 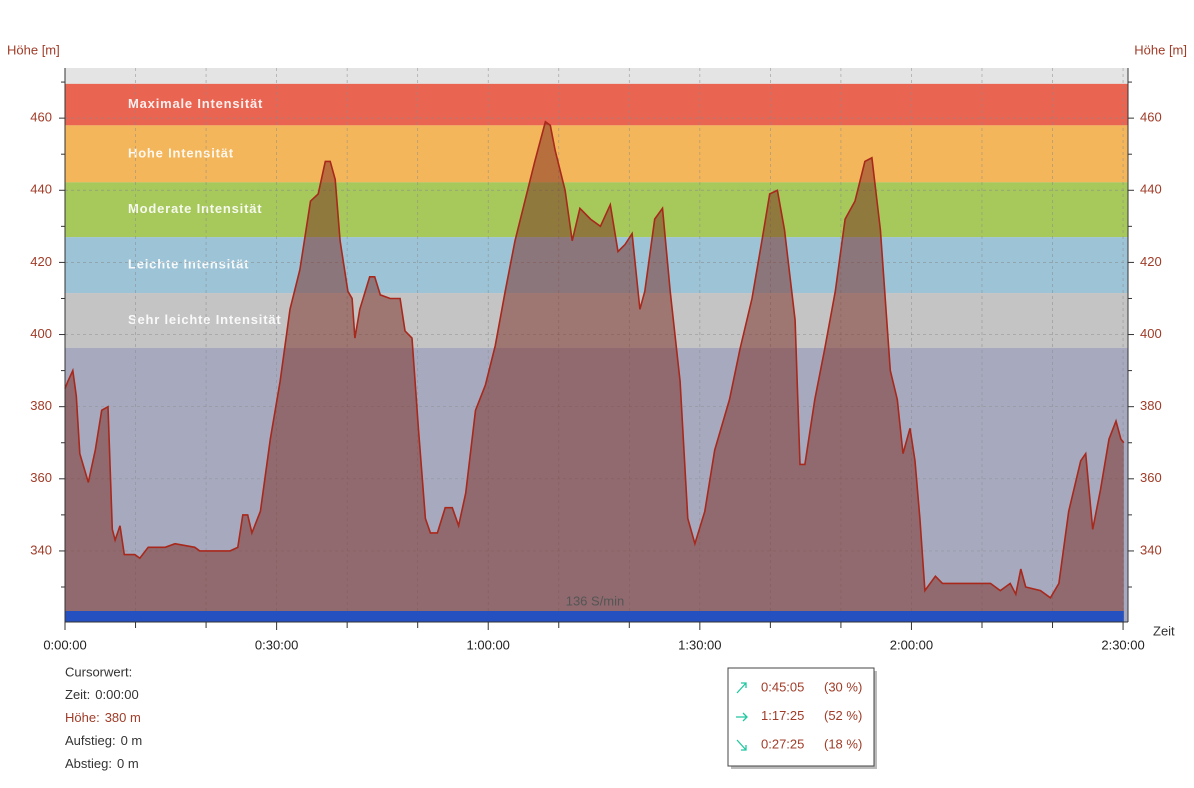 What do you see at coordinates (782, 715) in the screenshot?
I see `summary-time: 1:17:25` at bounding box center [782, 715].